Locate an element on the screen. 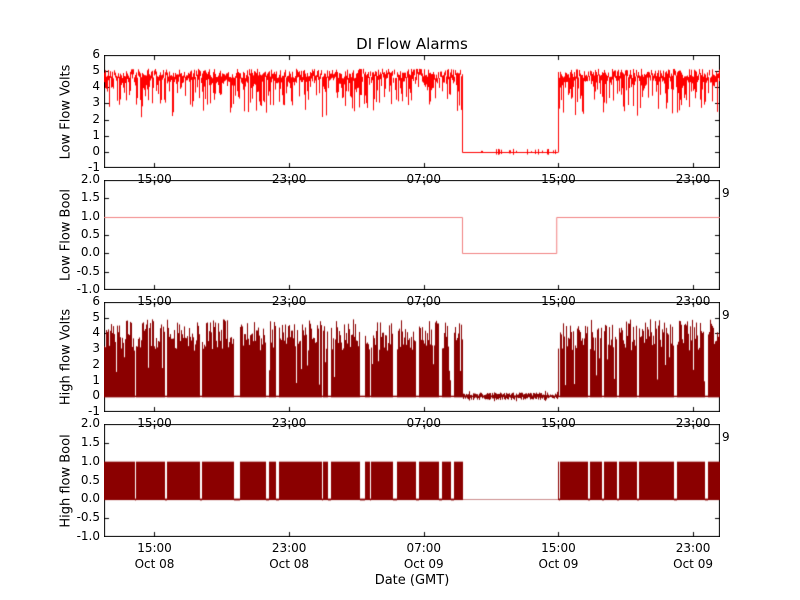 This screenshot has height=600, width=800. high-flow-volts-plot is located at coordinates (412, 357).